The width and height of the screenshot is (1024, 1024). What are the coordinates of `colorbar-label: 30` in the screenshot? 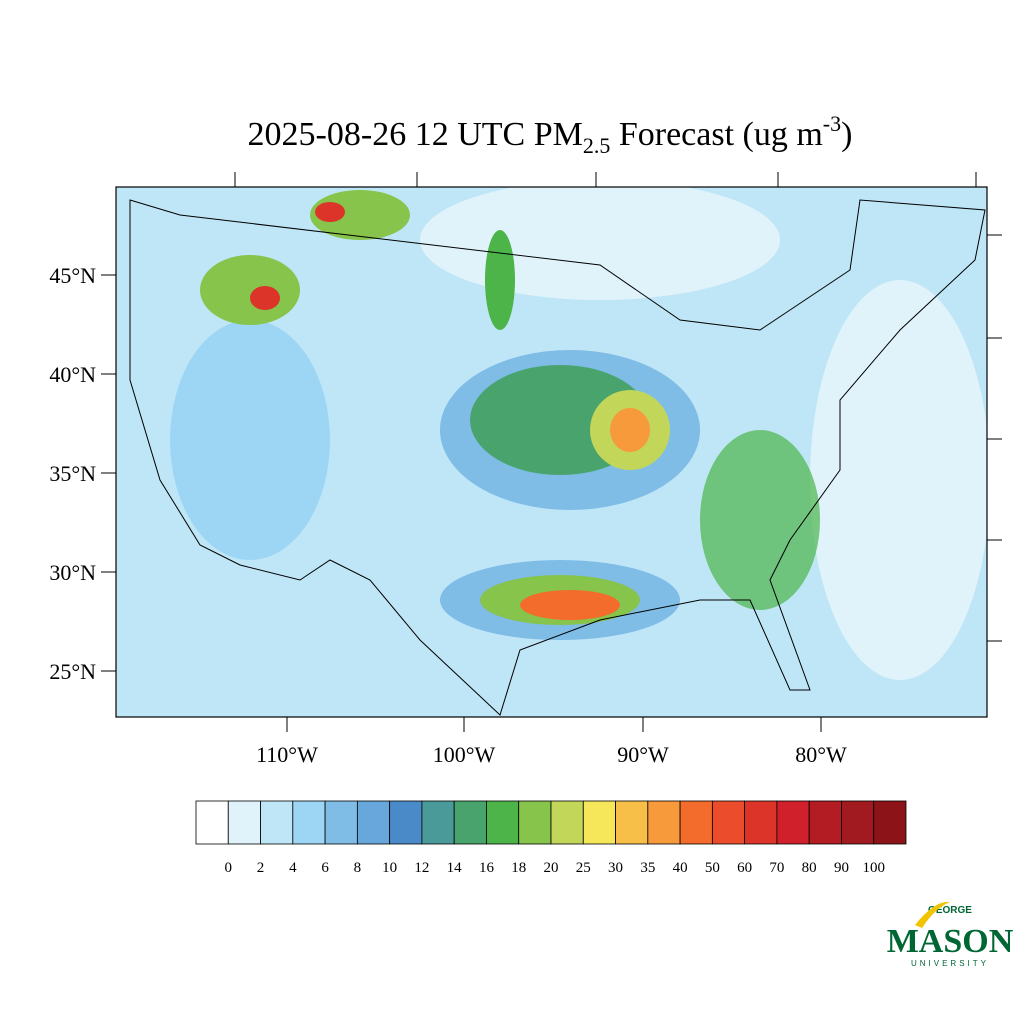 It's located at (615, 868).